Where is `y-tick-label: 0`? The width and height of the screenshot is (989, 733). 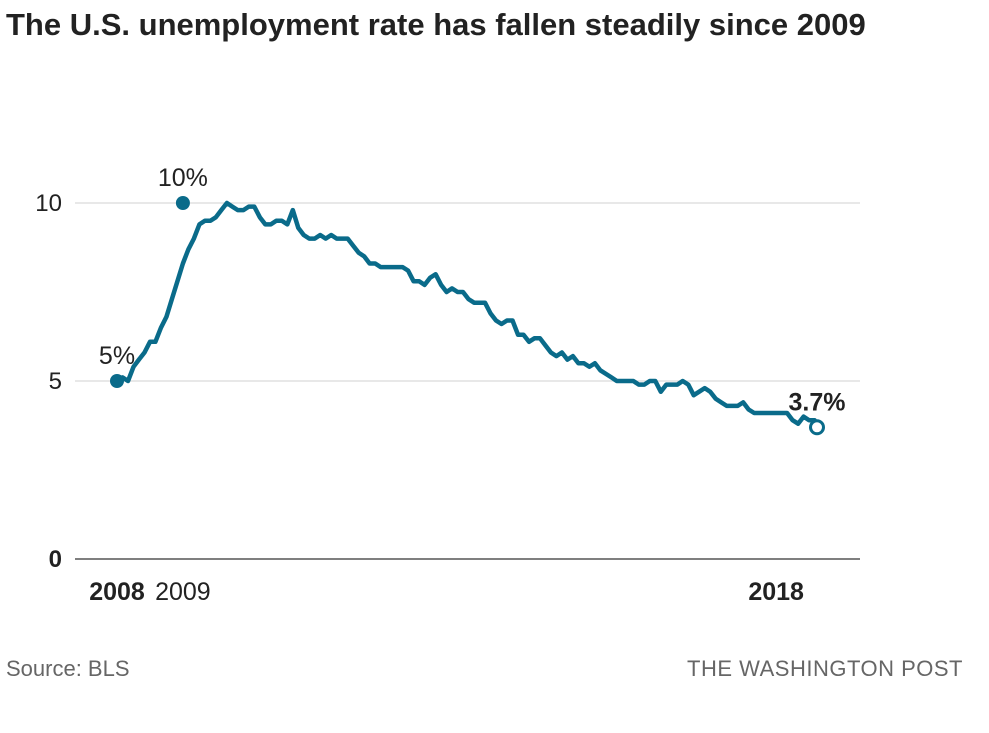
y-tick-label: 0 is located at coordinates (55, 559).